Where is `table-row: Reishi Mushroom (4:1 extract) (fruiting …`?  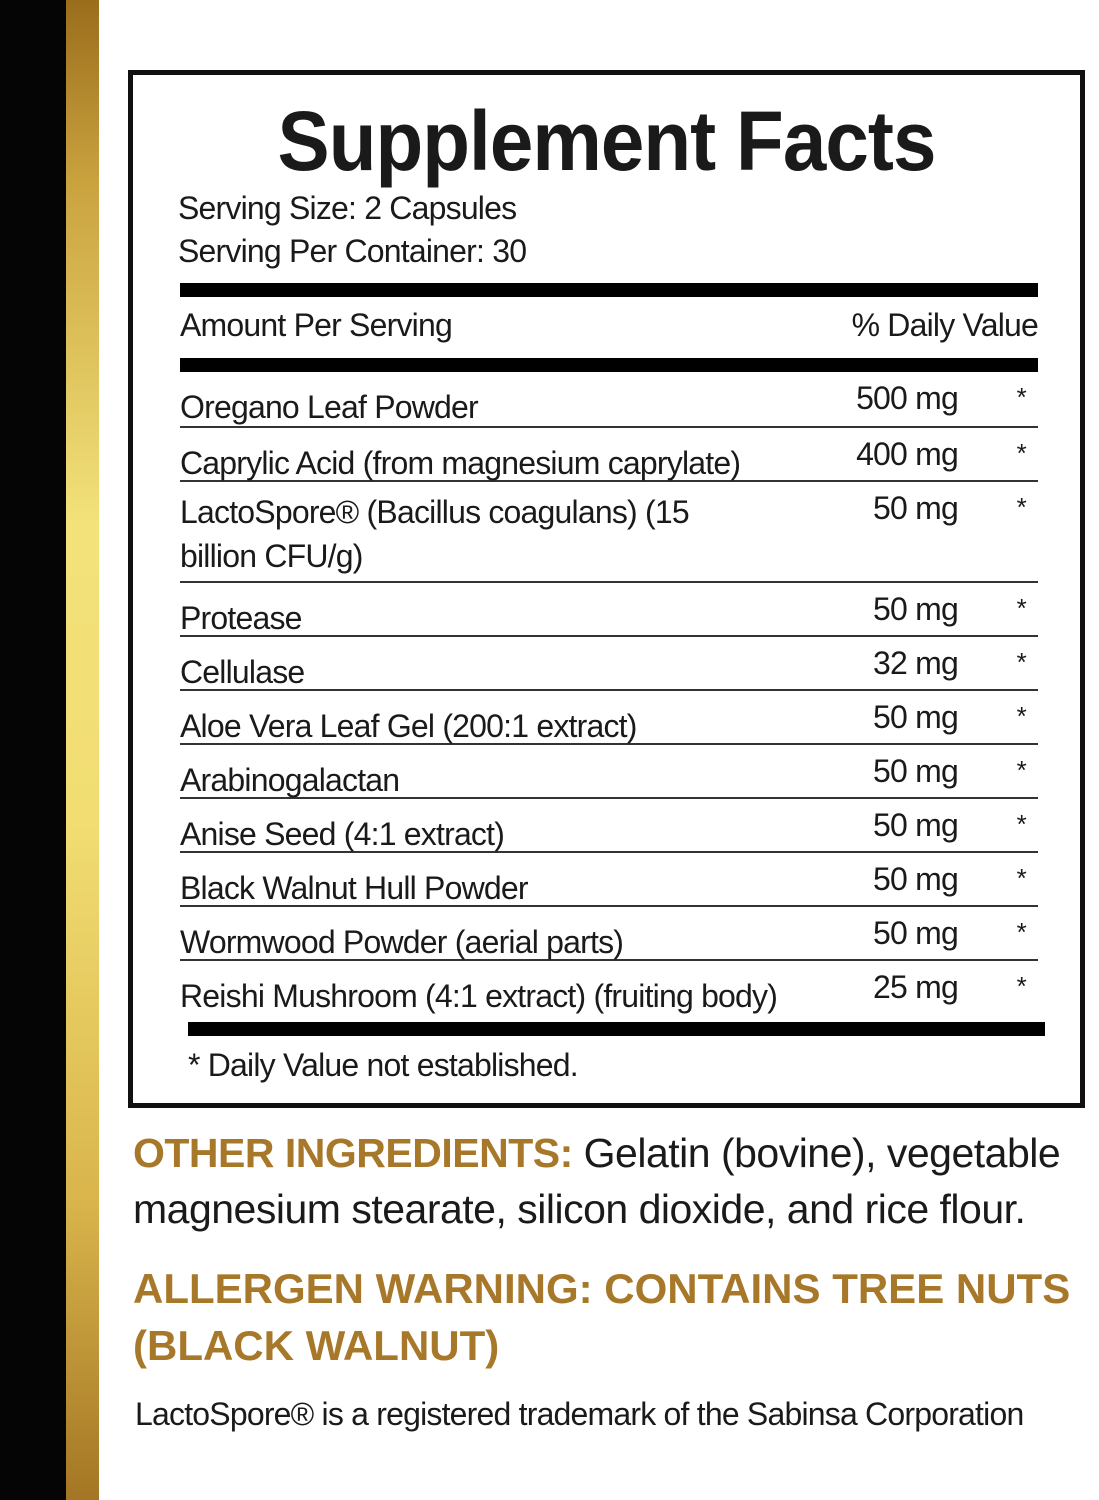
table-row: Reishi Mushroom (4:1 extract) (fruiting … is located at coordinates (609, 991).